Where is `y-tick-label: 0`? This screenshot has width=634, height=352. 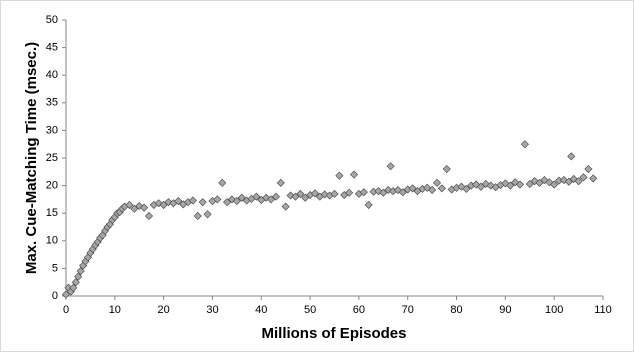
y-tick-label: 0 is located at coordinates (55, 296).